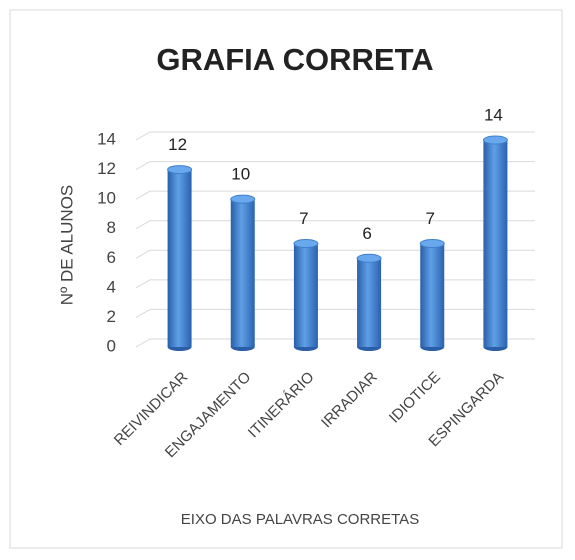  I want to click on data-label: 6, so click(366, 233).